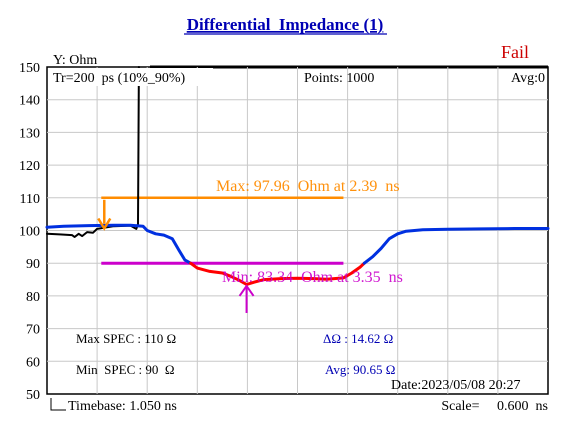  I want to click on min-arrow-head, so click(246, 290).